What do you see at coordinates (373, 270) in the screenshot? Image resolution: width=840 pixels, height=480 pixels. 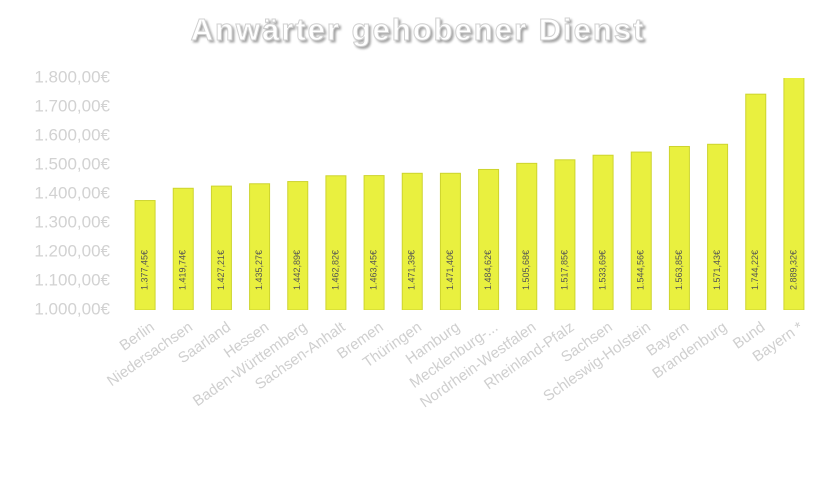 I see `value-label: 1.463,45€` at bounding box center [373, 270].